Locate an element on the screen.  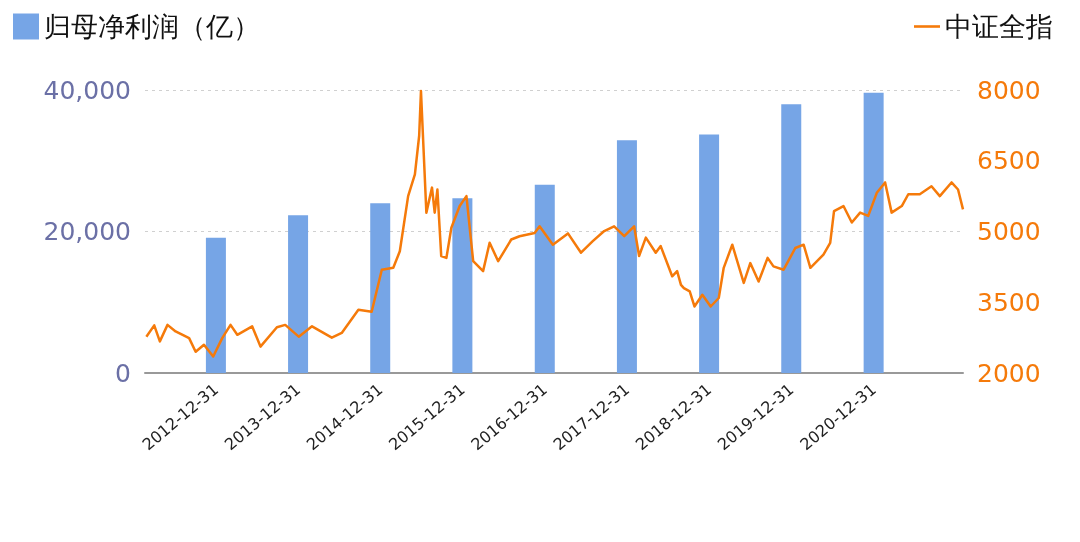
y-tick-label: 0 is located at coordinates (123, 373).